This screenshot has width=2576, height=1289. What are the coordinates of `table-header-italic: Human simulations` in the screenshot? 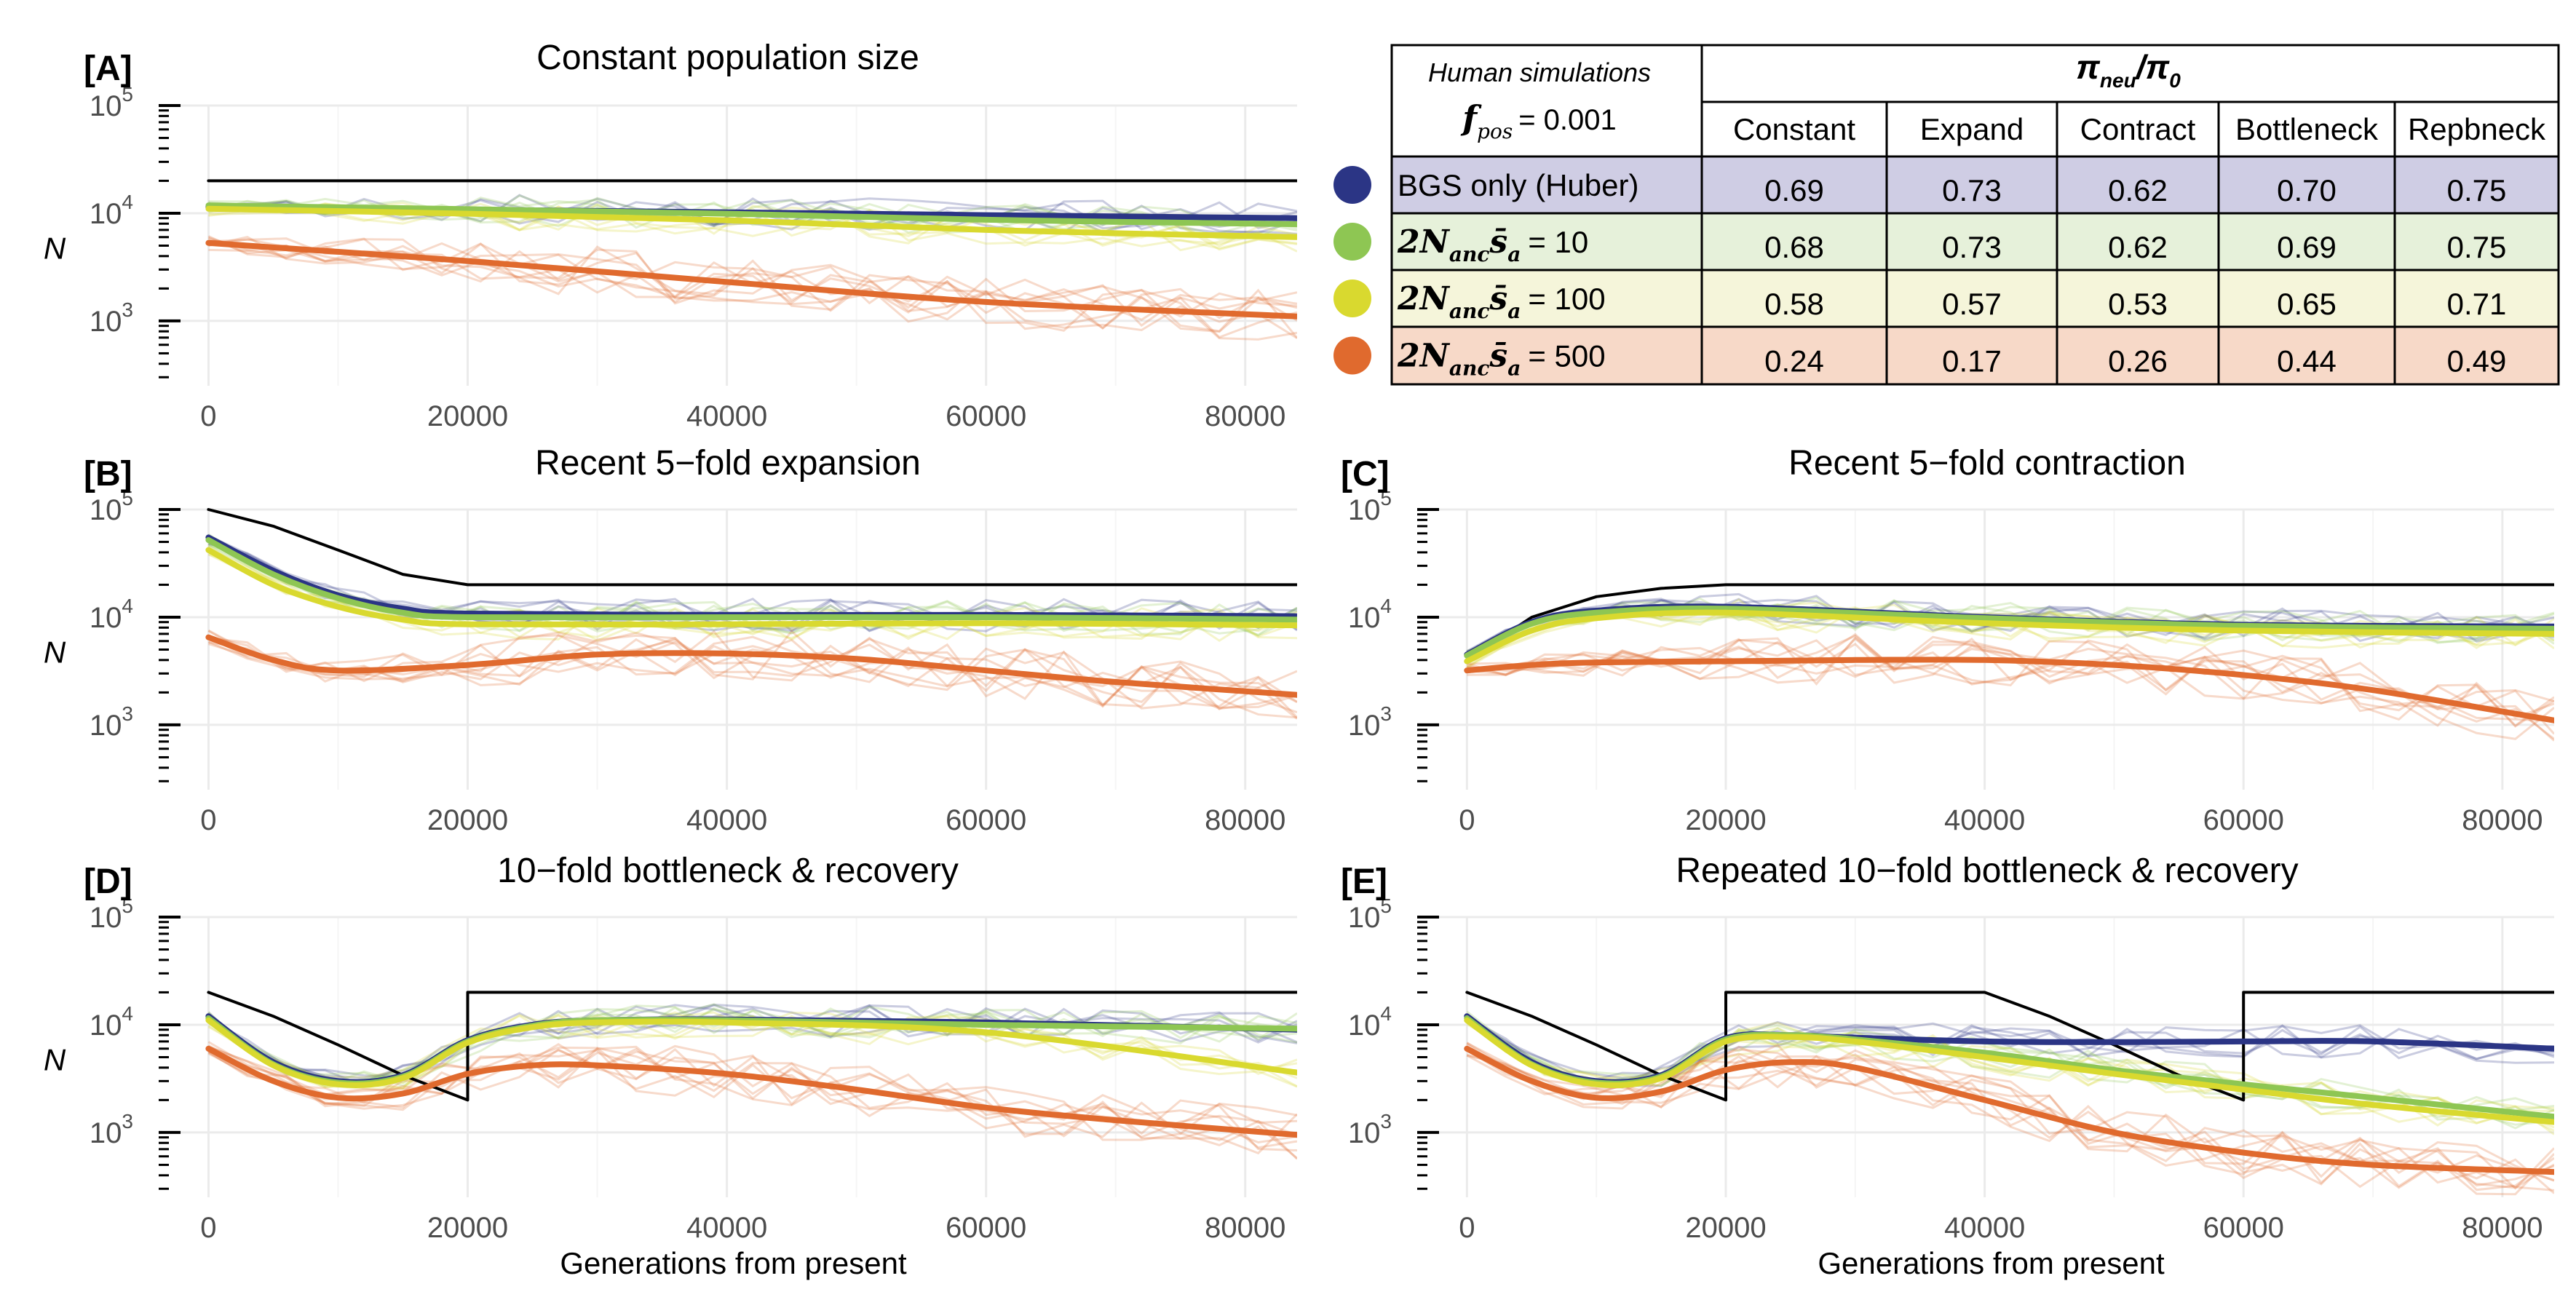 It's located at (1539, 72).